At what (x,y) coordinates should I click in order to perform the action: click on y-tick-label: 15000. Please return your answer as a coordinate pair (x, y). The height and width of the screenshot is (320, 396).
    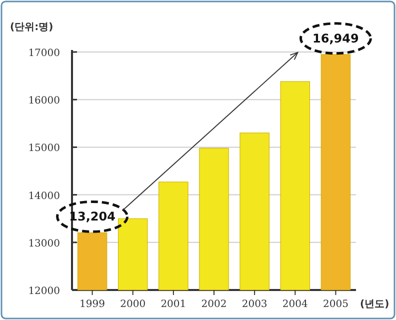
    Looking at the image, I should click on (44, 148).